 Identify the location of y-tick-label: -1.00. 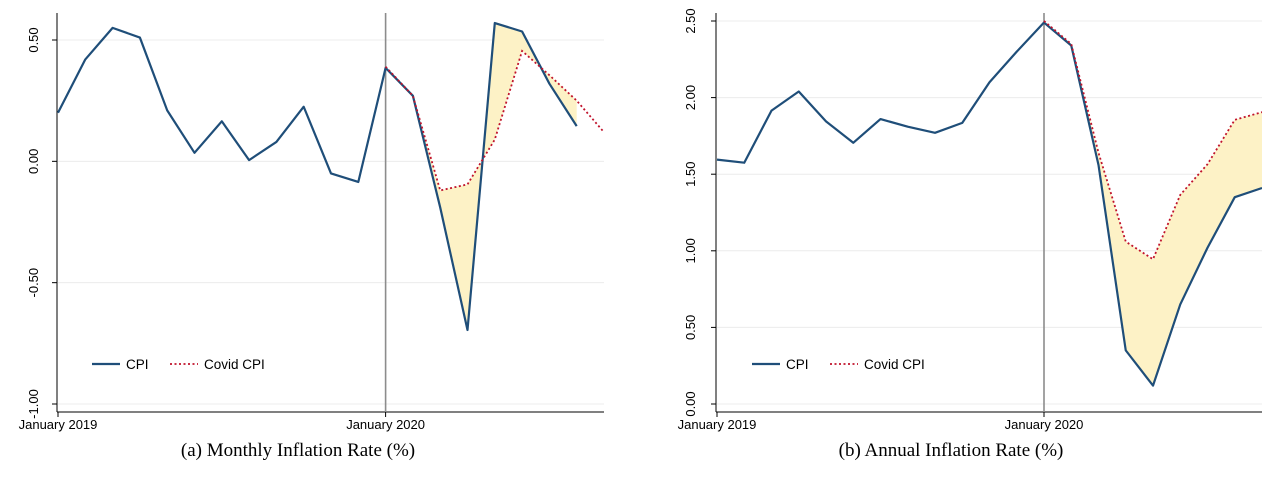
(33, 404).